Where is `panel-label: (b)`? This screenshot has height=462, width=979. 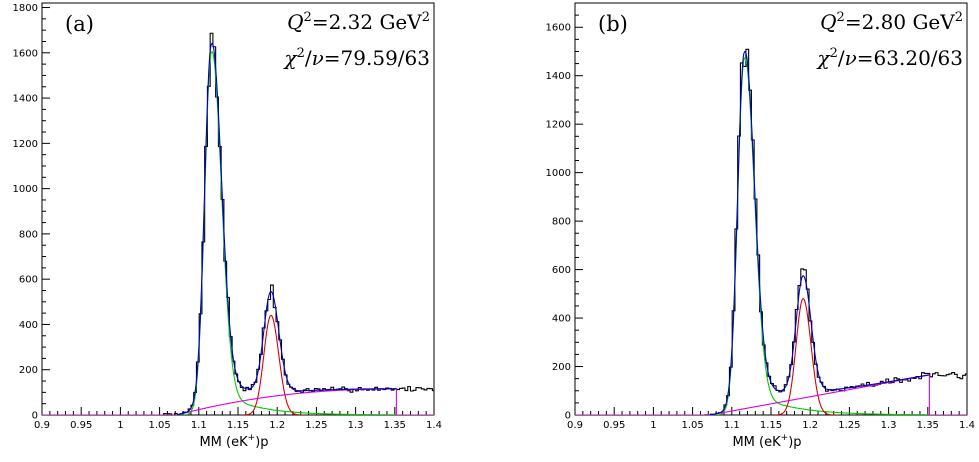 panel-label: (b) is located at coordinates (613, 24).